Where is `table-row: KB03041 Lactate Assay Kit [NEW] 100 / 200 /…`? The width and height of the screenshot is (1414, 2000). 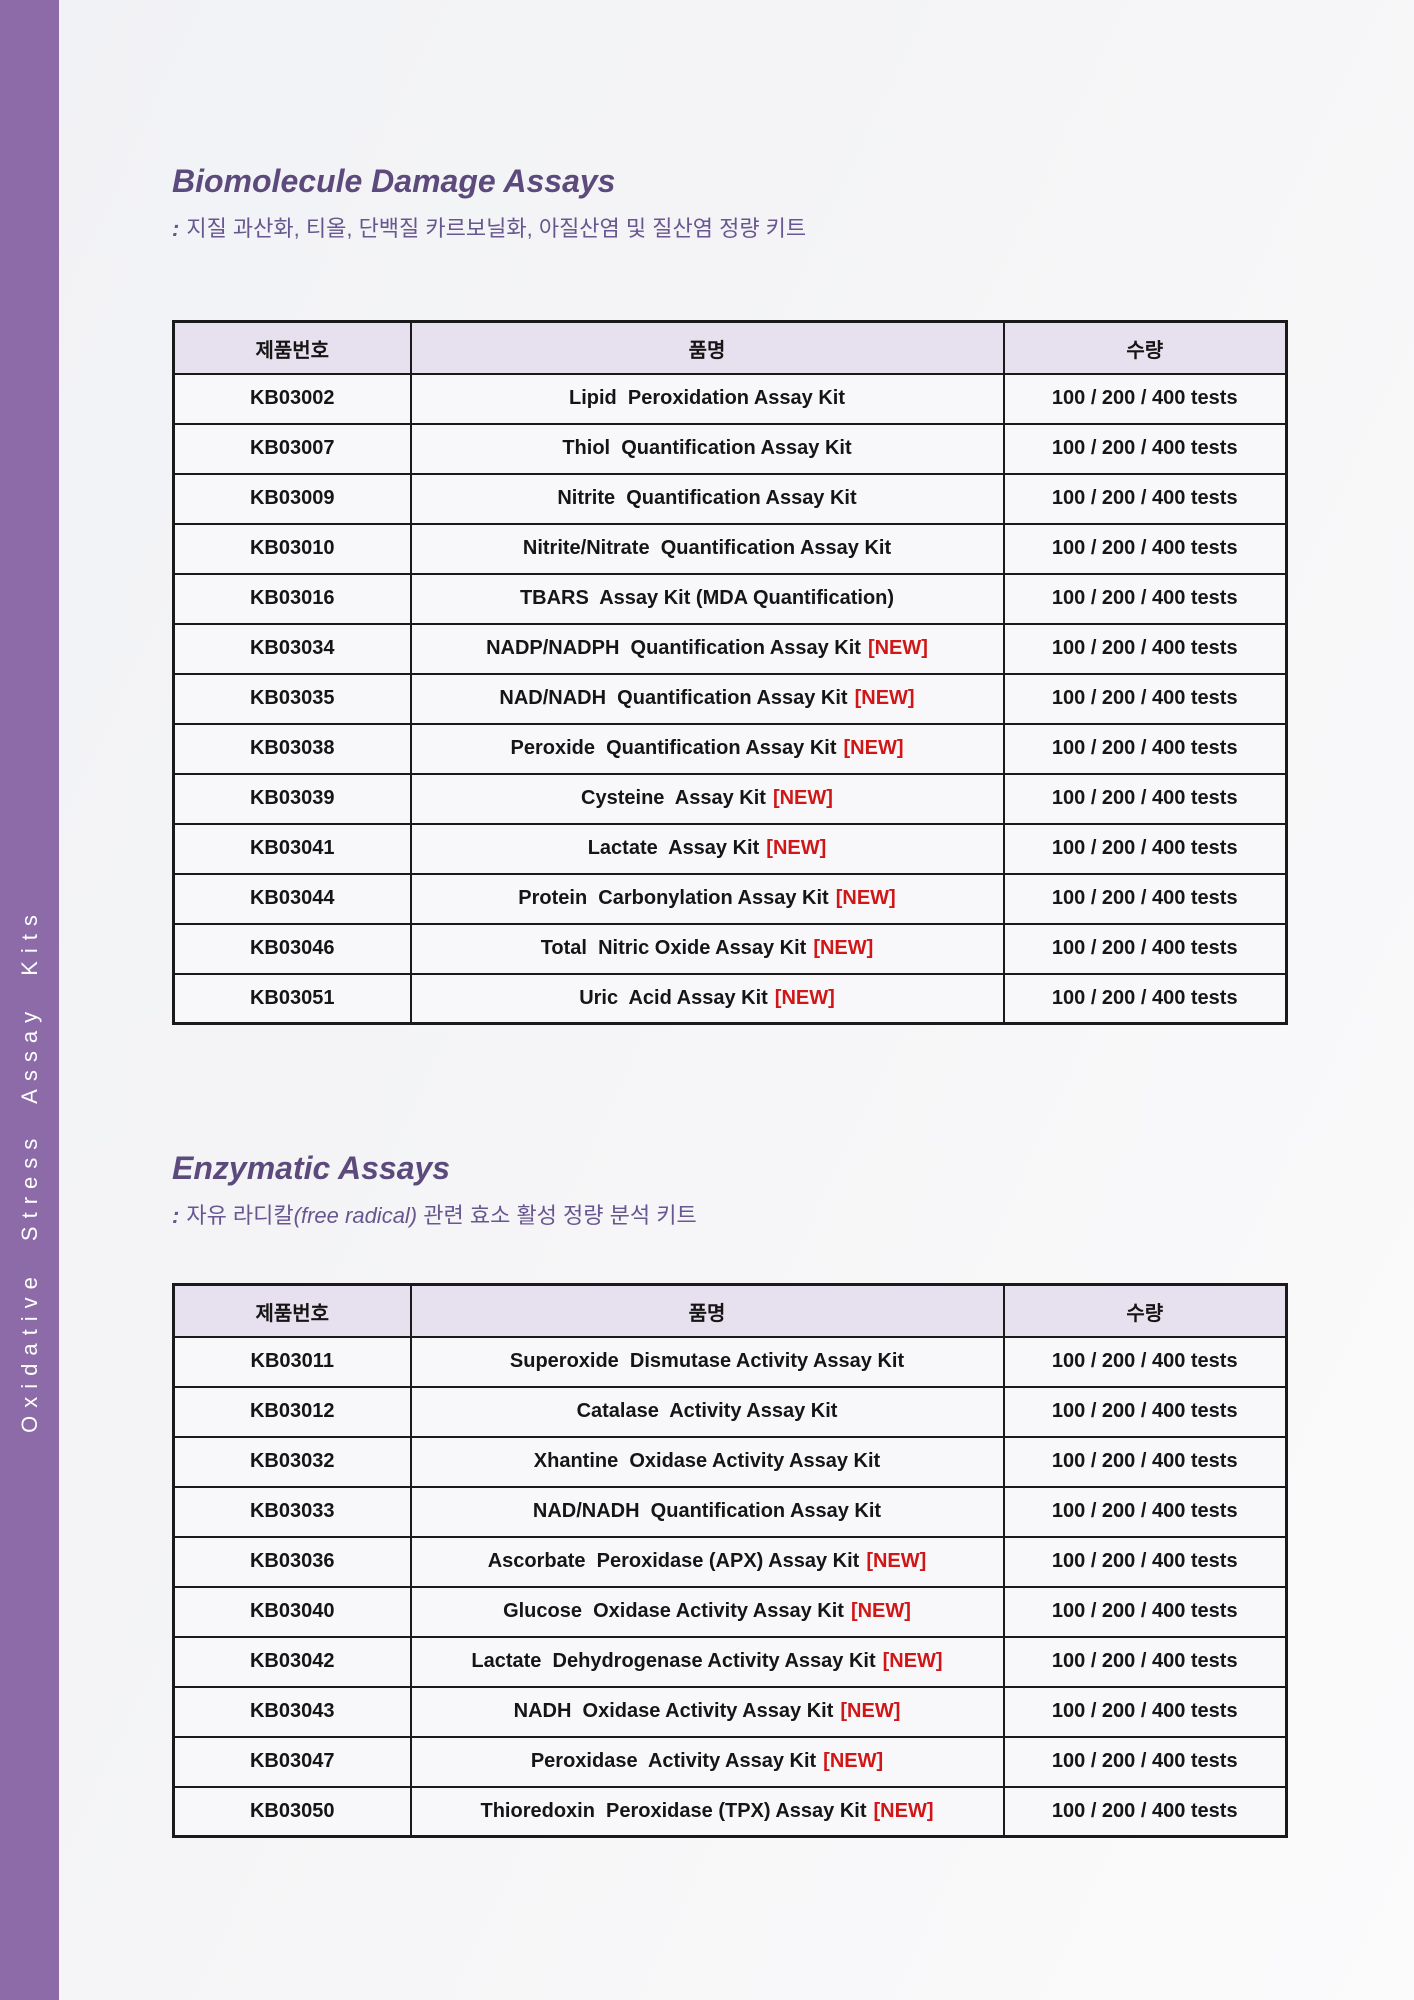 table-row: KB03041 Lactate Assay Kit [NEW] 100 / 200 /… is located at coordinates (730, 848).